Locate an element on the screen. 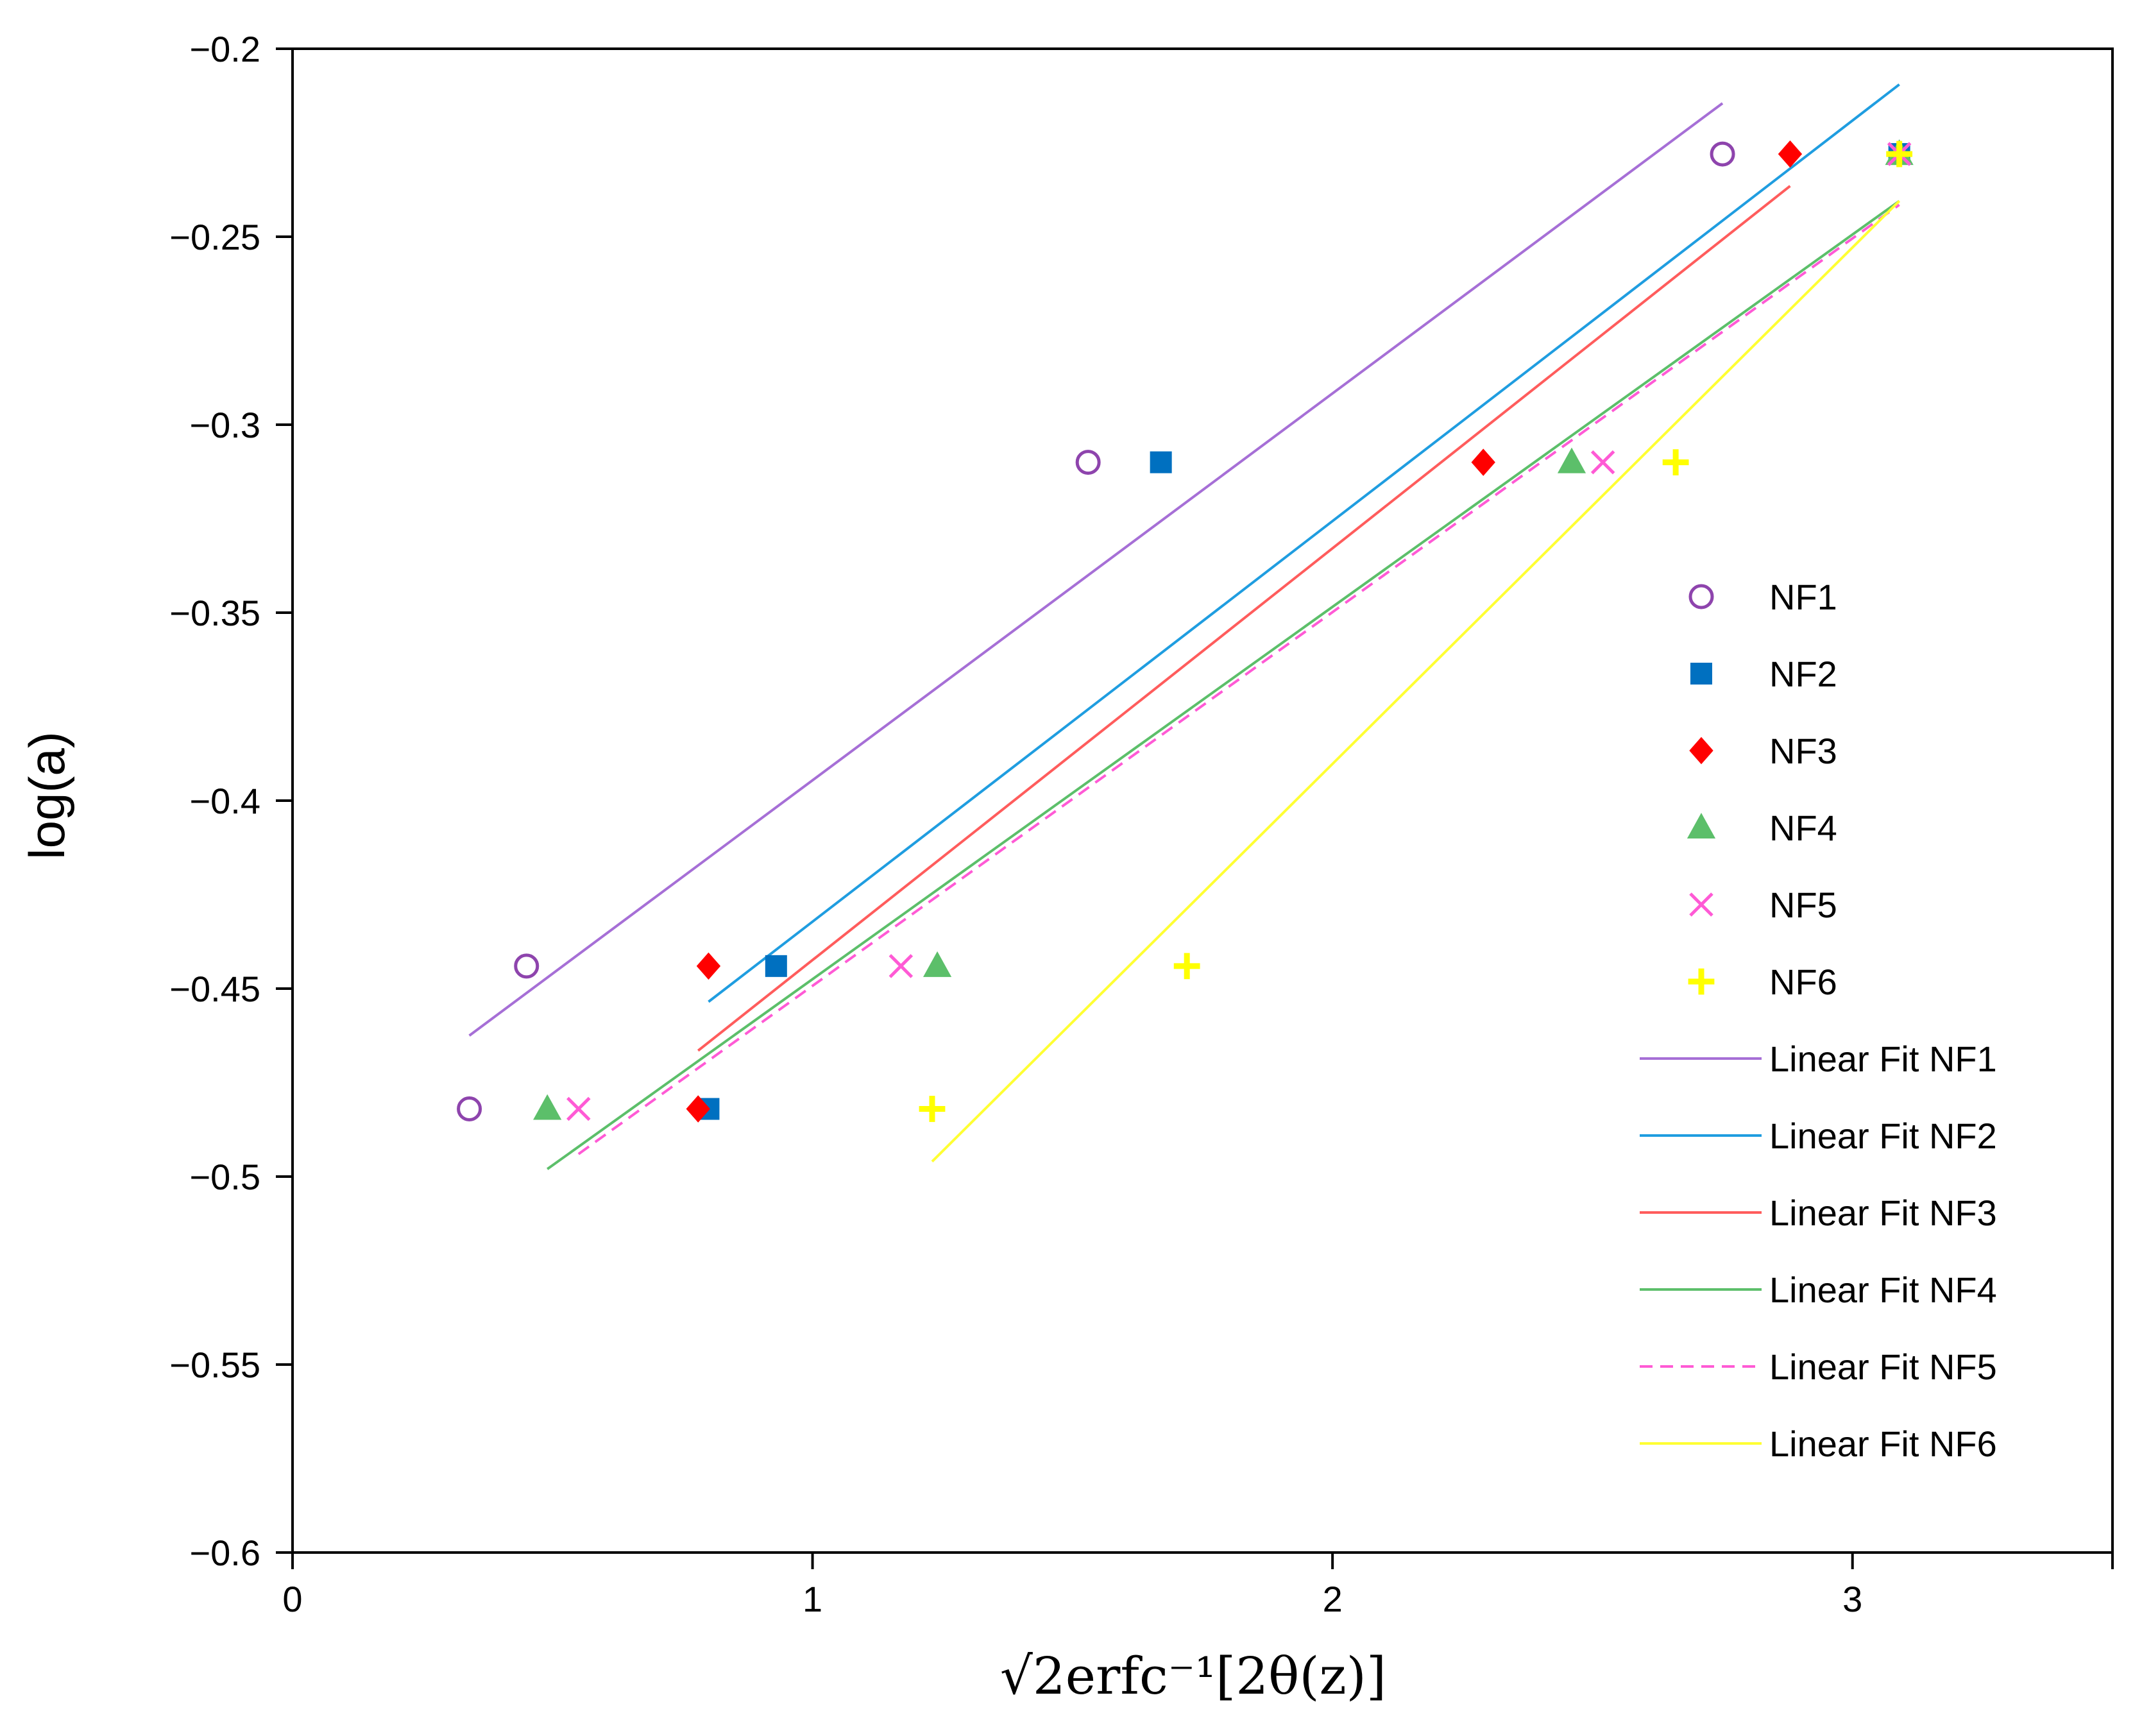  legend-label: Linear Fit NF3 is located at coordinates (1883, 1213).